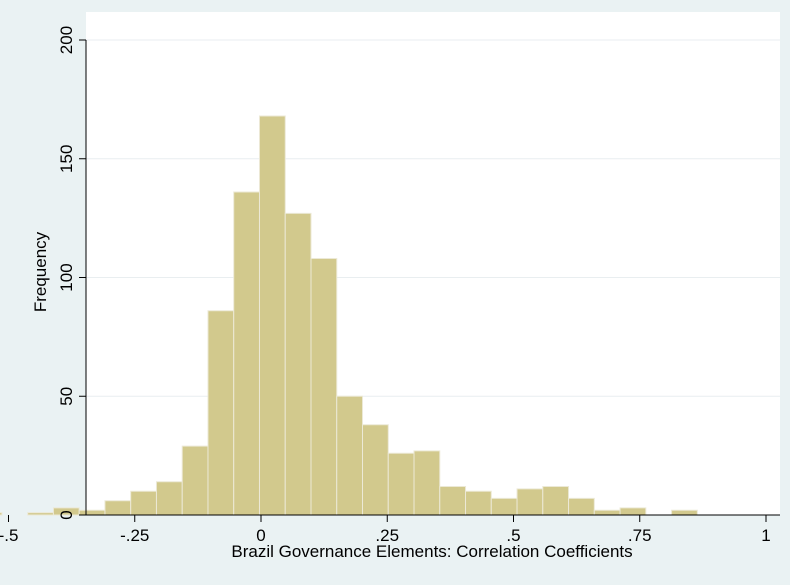 This screenshot has height=585, width=790. I want to click on y-tick-label-2: 100, so click(66, 277).